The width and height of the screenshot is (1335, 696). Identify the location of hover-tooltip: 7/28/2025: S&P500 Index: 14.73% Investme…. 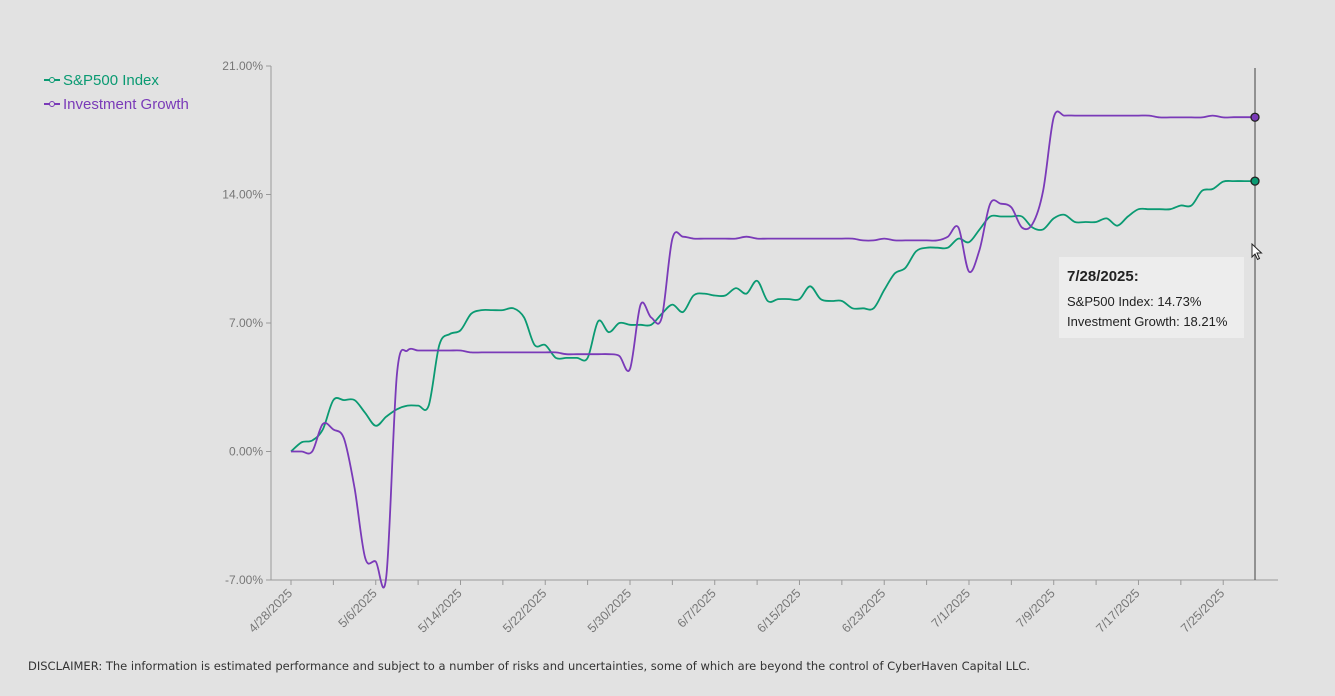
(1151, 297).